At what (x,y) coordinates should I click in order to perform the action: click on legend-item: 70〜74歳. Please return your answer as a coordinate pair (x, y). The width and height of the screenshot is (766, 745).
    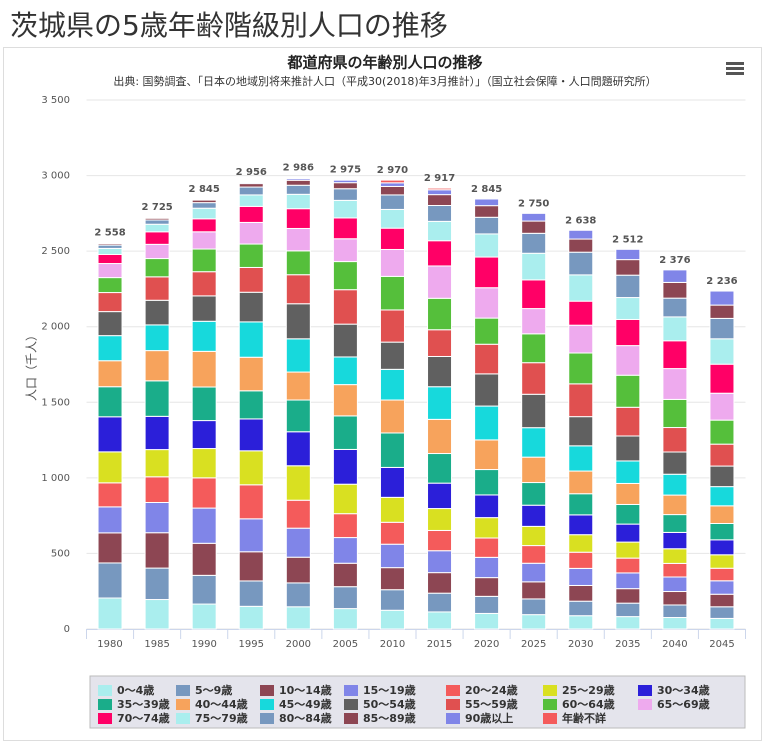
    Looking at the image, I should click on (134, 718).